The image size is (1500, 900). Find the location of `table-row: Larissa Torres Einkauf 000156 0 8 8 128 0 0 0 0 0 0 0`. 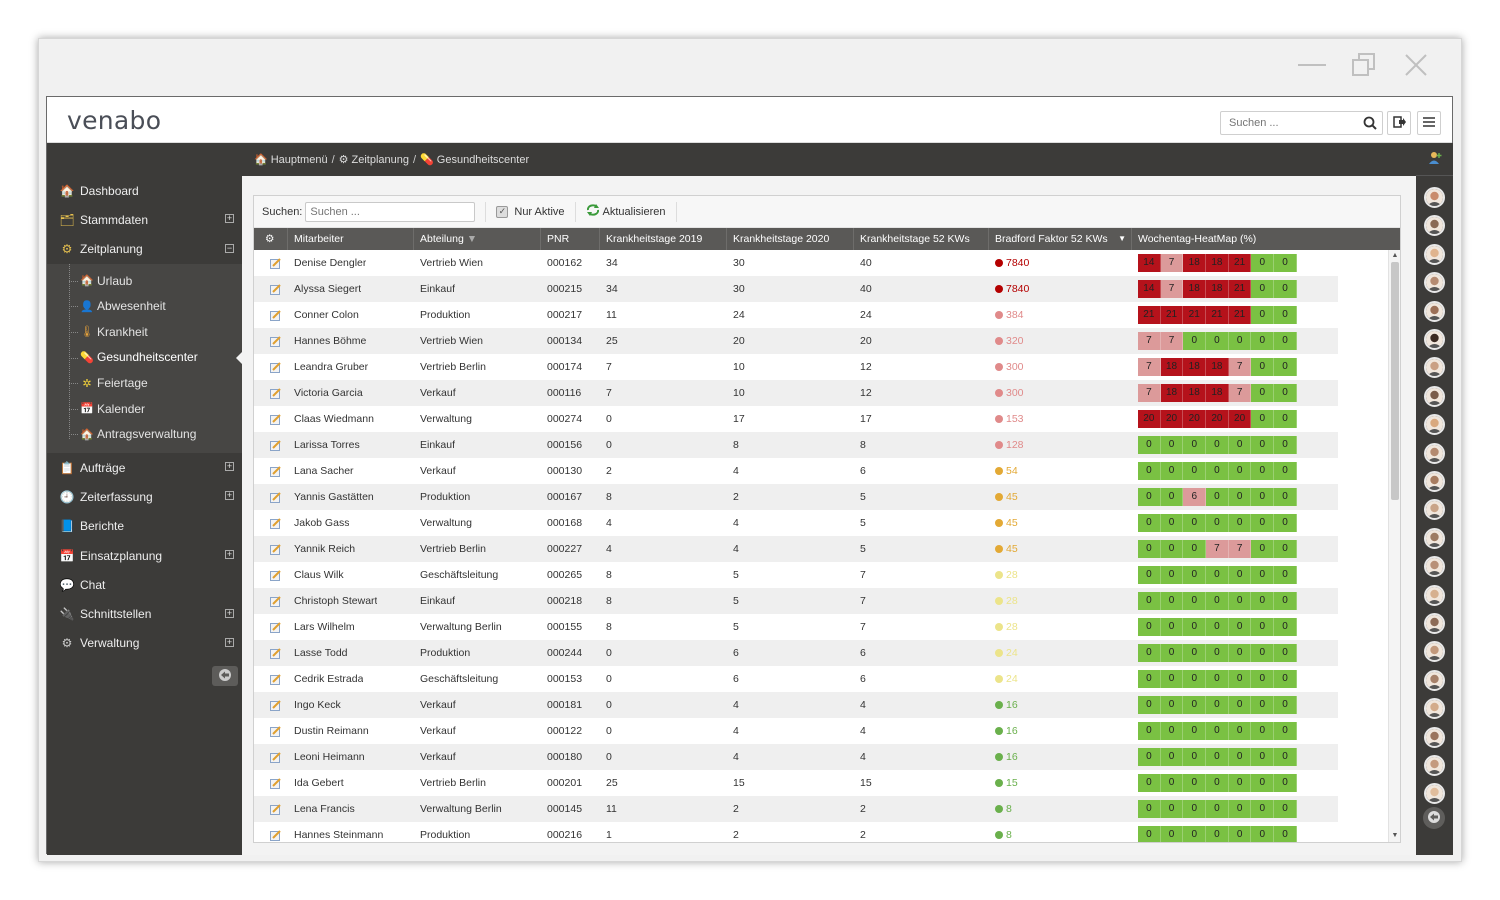

table-row: Larissa Torres Einkauf 000156 0 8 8 128 0 0 0 0 0 0 0 is located at coordinates (796, 445).